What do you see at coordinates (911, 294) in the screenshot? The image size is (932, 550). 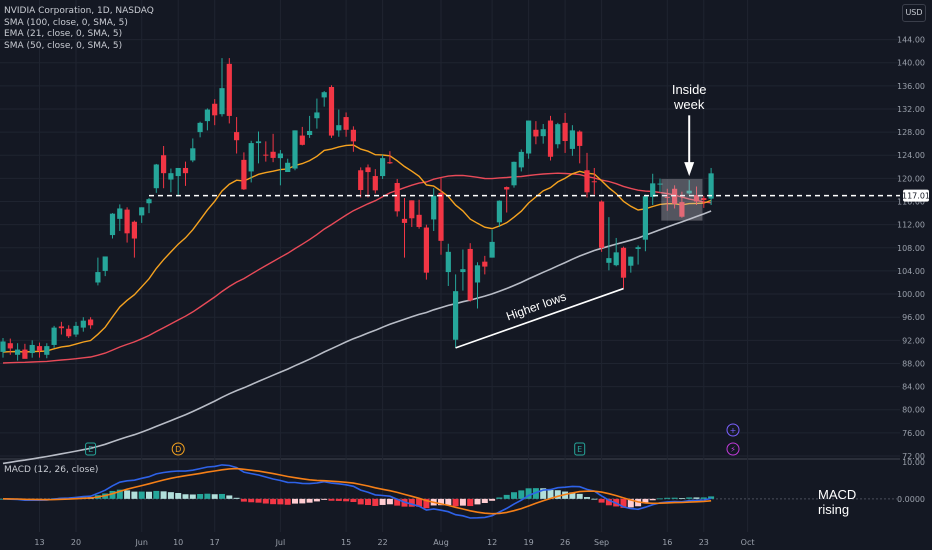 I see `price-tick-label: 100.00` at bounding box center [911, 294].